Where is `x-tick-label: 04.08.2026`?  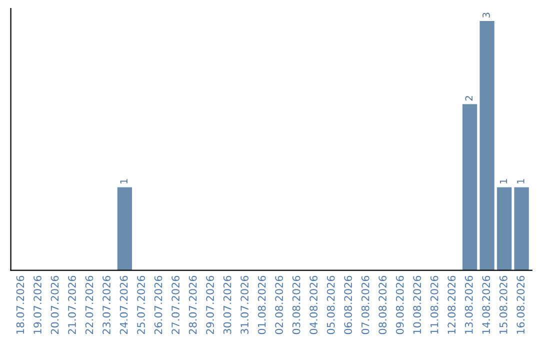 x-tick-label: 04.08.2026 is located at coordinates (314, 305).